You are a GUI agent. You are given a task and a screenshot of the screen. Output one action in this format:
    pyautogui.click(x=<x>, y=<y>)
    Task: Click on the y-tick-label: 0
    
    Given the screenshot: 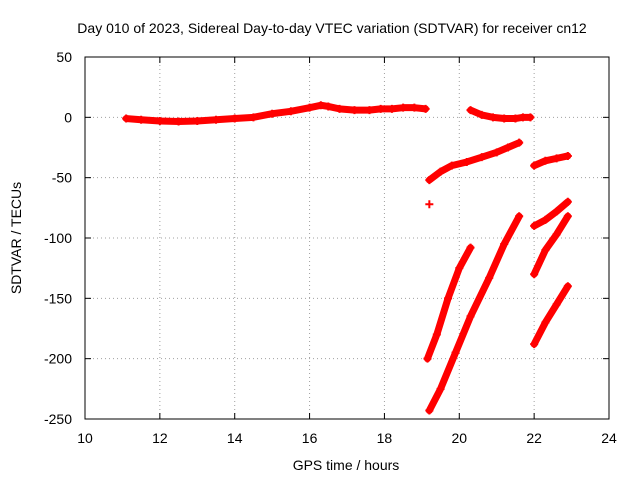 What is the action you would take?
    pyautogui.click(x=68, y=117)
    